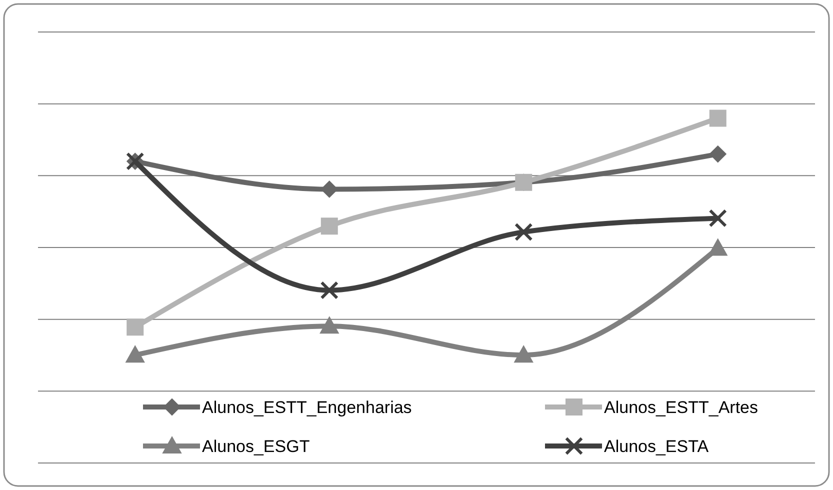 The image size is (833, 490). I want to click on legend-label: Alunos_ESTT_Engenharias, so click(307, 407).